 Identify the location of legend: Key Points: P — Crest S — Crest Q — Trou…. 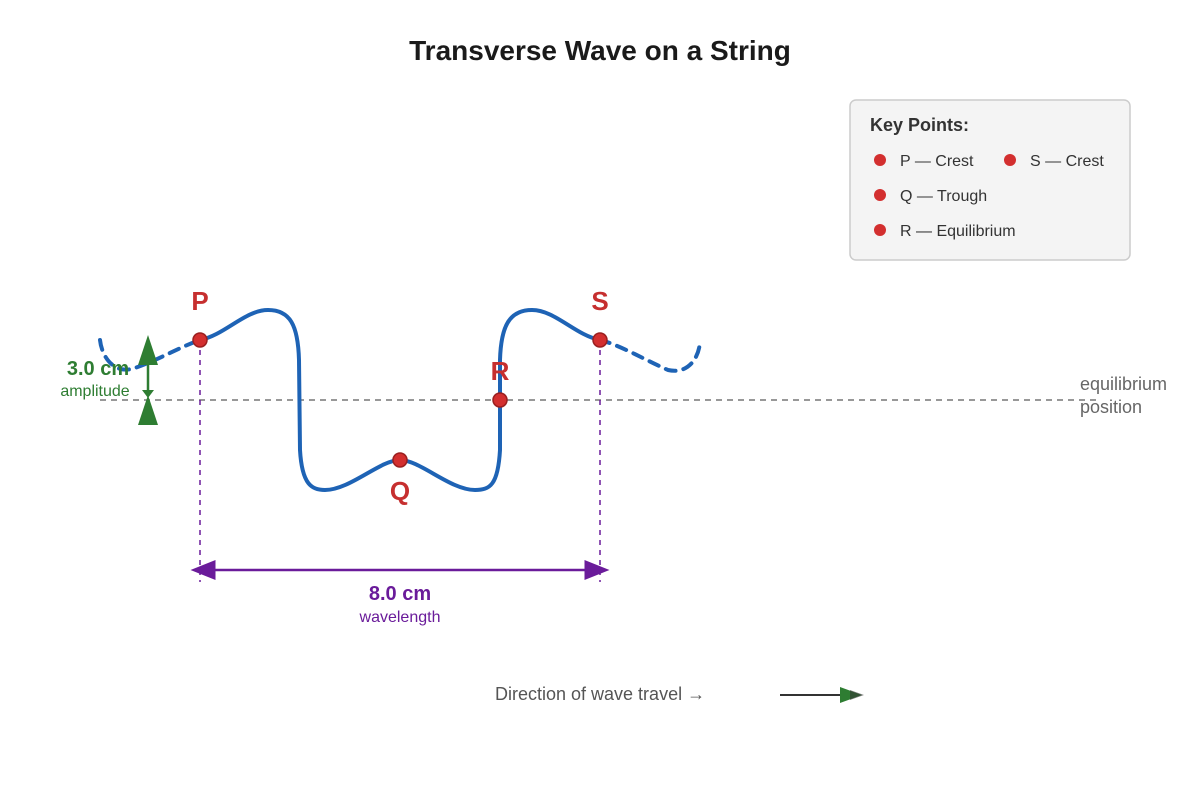
(990, 180).